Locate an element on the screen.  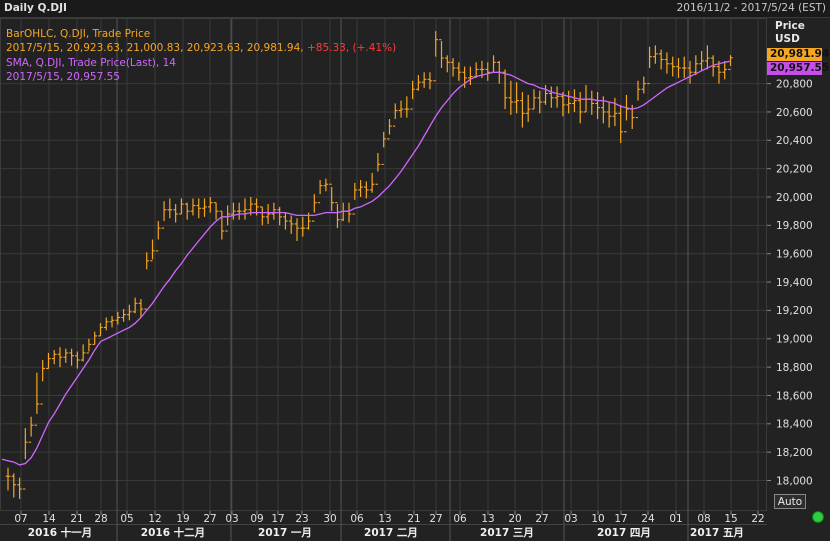
month-label: 2016 十二月 is located at coordinates (173, 532).